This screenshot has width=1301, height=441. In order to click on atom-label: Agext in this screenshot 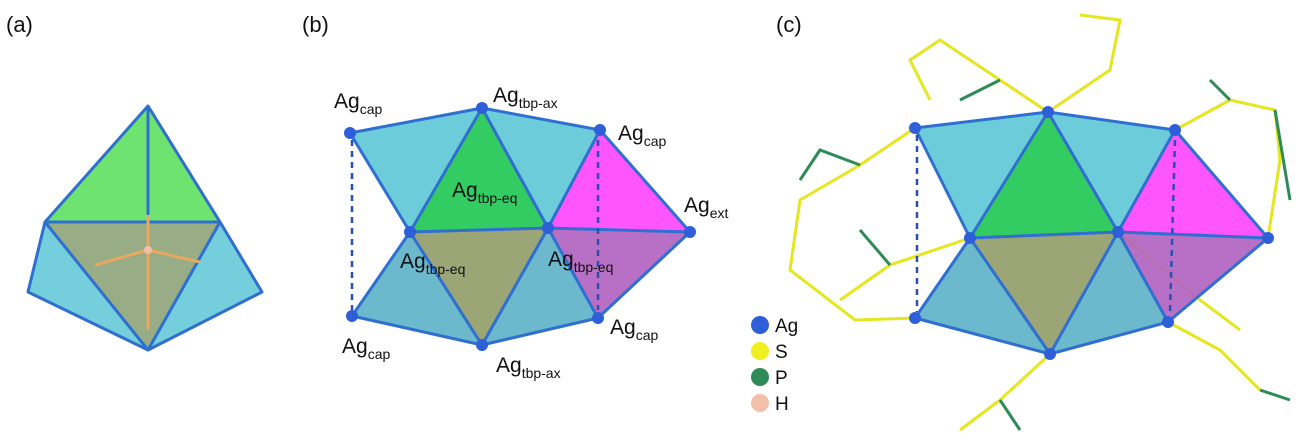, I will do `click(706, 207)`.